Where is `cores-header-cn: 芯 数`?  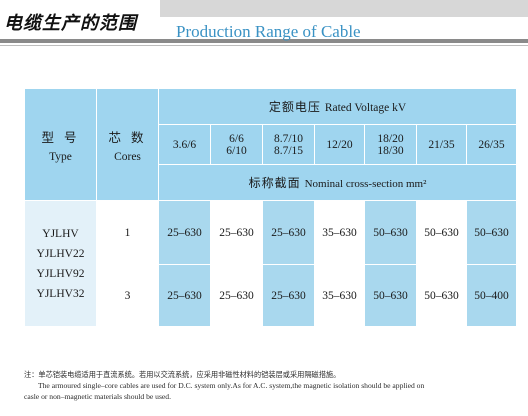
cores-header-cn: 芯 数 is located at coordinates (127, 137).